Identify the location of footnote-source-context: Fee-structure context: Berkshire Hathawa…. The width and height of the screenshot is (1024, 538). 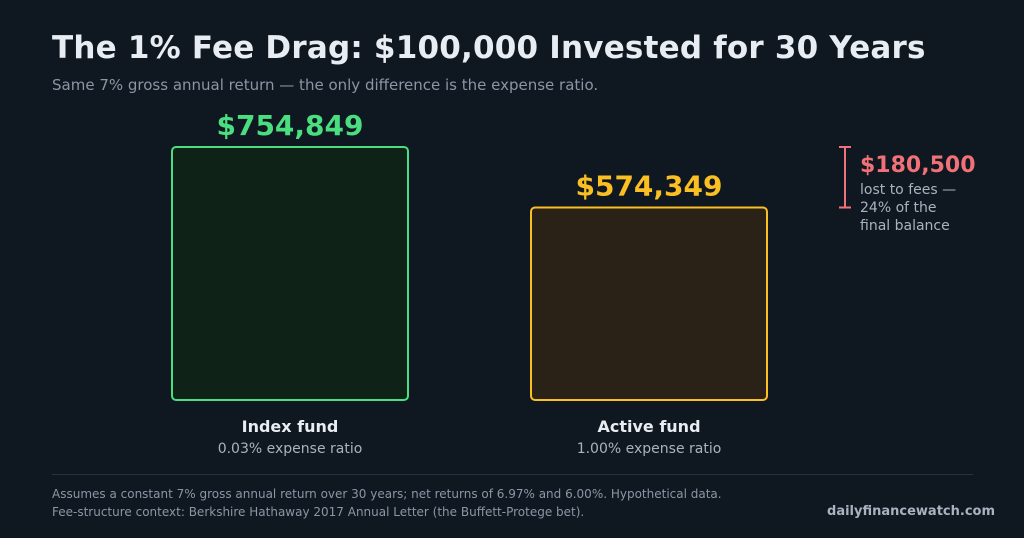
(318, 512).